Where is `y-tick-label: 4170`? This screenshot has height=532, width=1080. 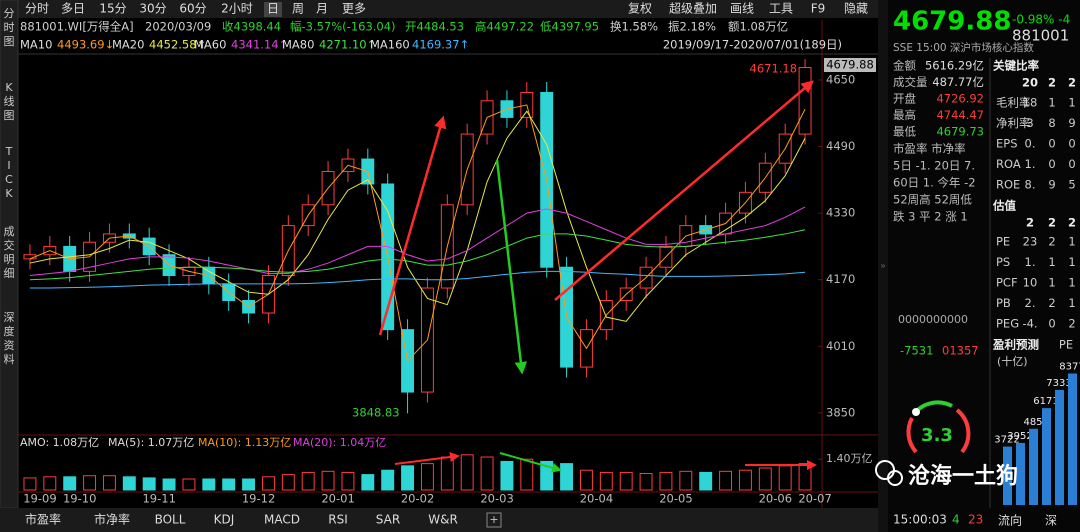
y-tick-label: 4170 is located at coordinates (840, 279).